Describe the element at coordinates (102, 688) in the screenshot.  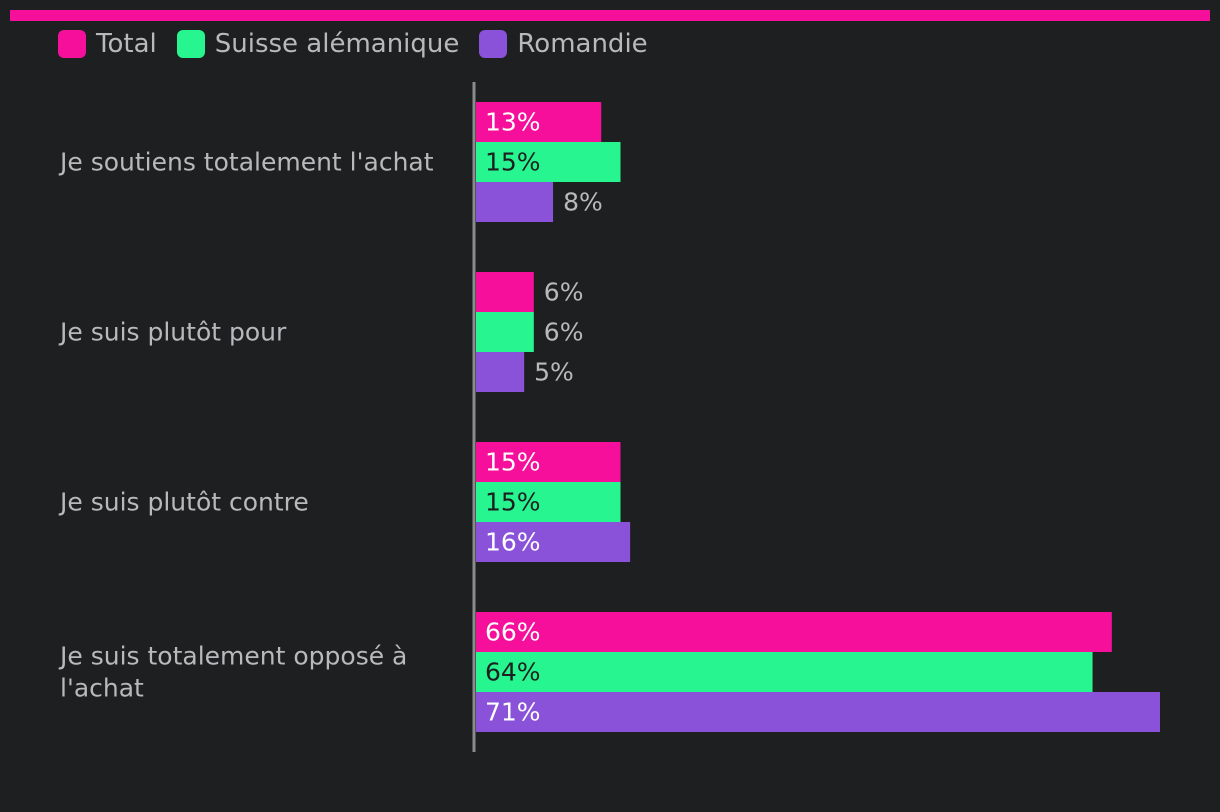
I see `category-label: l'achat` at that location.